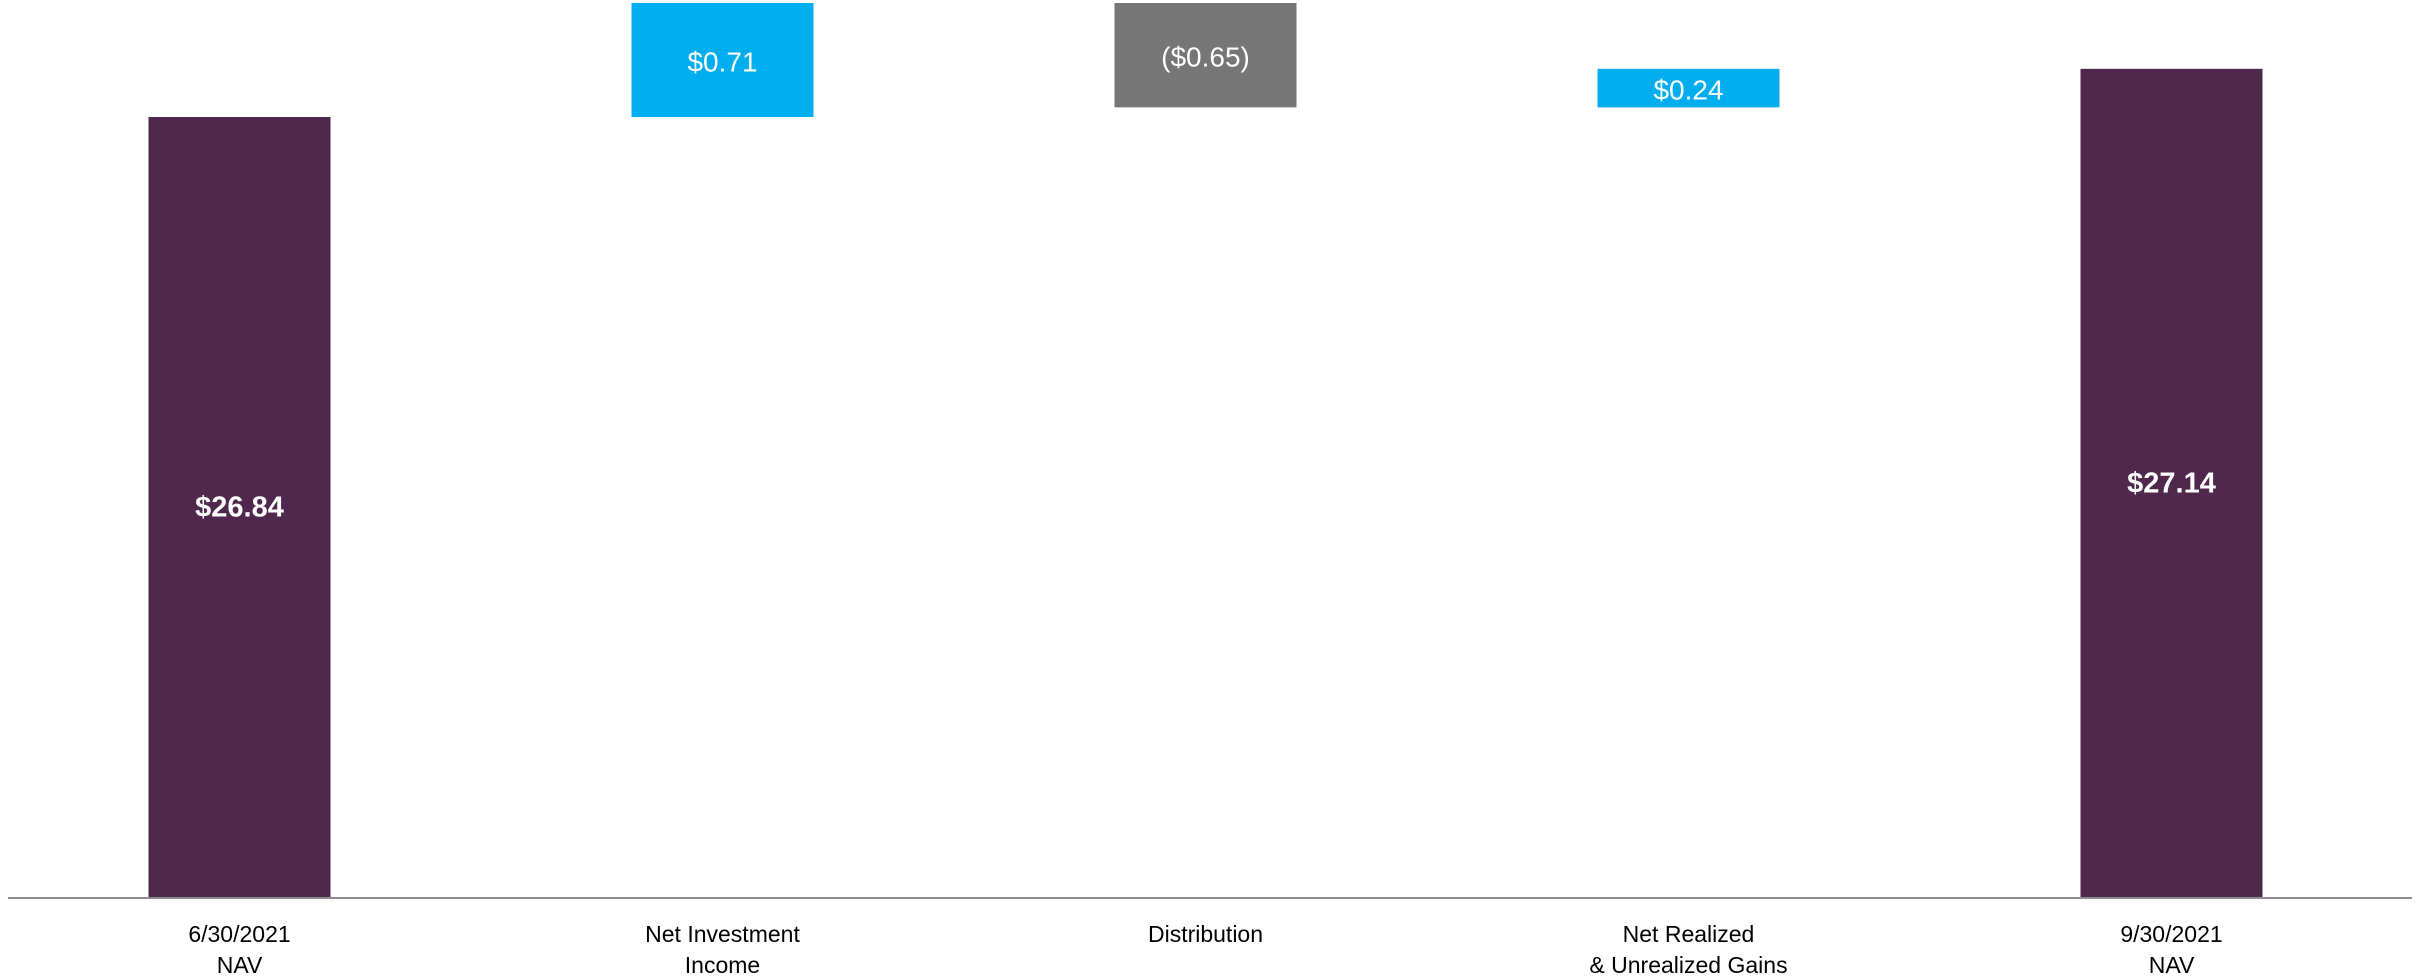 The height and width of the screenshot is (980, 2415). Describe the element at coordinates (2171, 934) in the screenshot. I see `category-label-line: 9/30/2021` at that location.